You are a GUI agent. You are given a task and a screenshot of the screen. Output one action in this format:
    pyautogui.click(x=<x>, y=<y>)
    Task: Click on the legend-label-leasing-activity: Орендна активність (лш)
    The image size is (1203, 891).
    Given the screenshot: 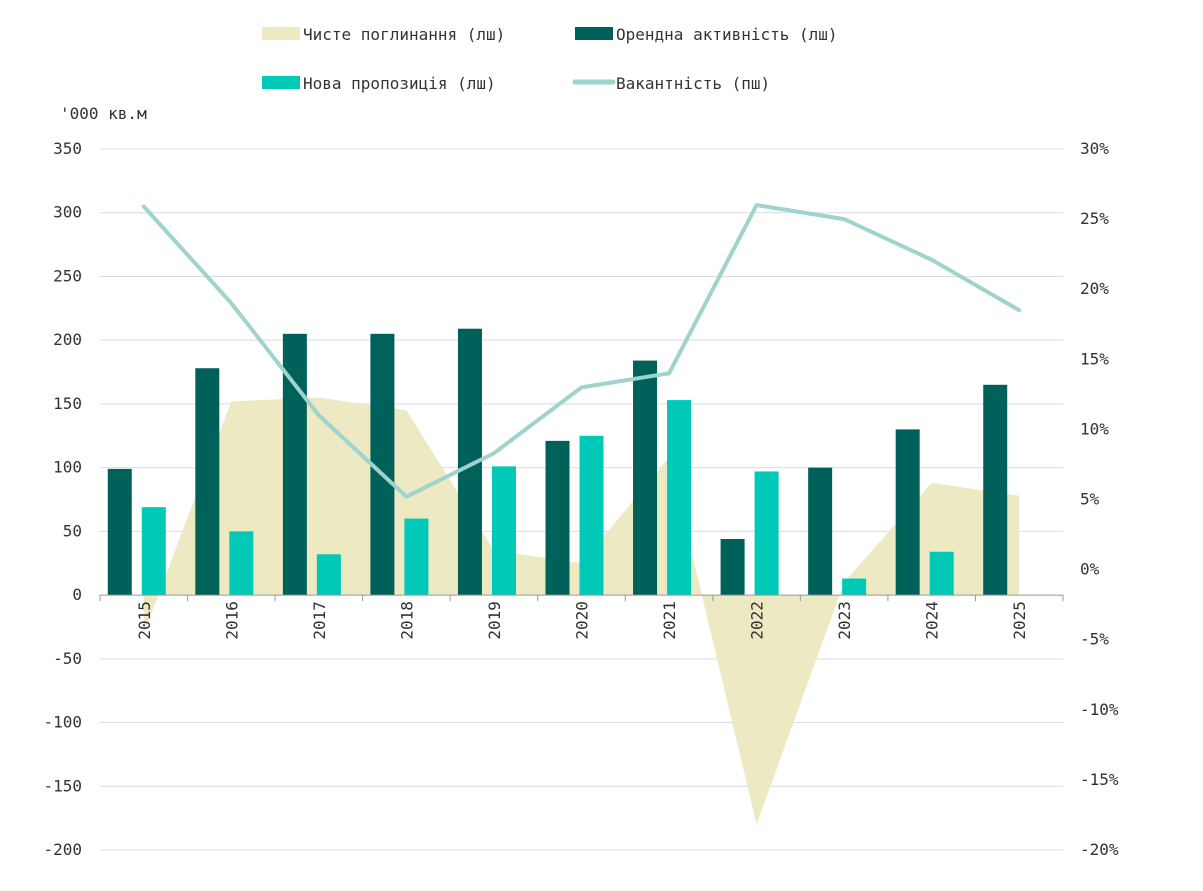 What is the action you would take?
    pyautogui.click(x=727, y=34)
    